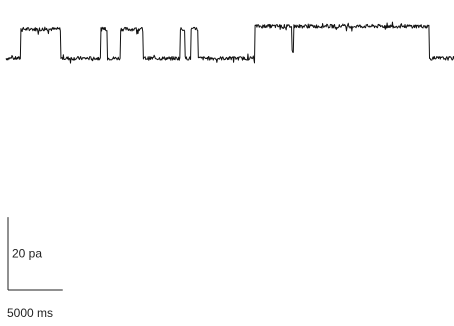 This screenshot has height=326, width=454. I want to click on scale-bar-y-label: 20 pa, so click(27, 254).